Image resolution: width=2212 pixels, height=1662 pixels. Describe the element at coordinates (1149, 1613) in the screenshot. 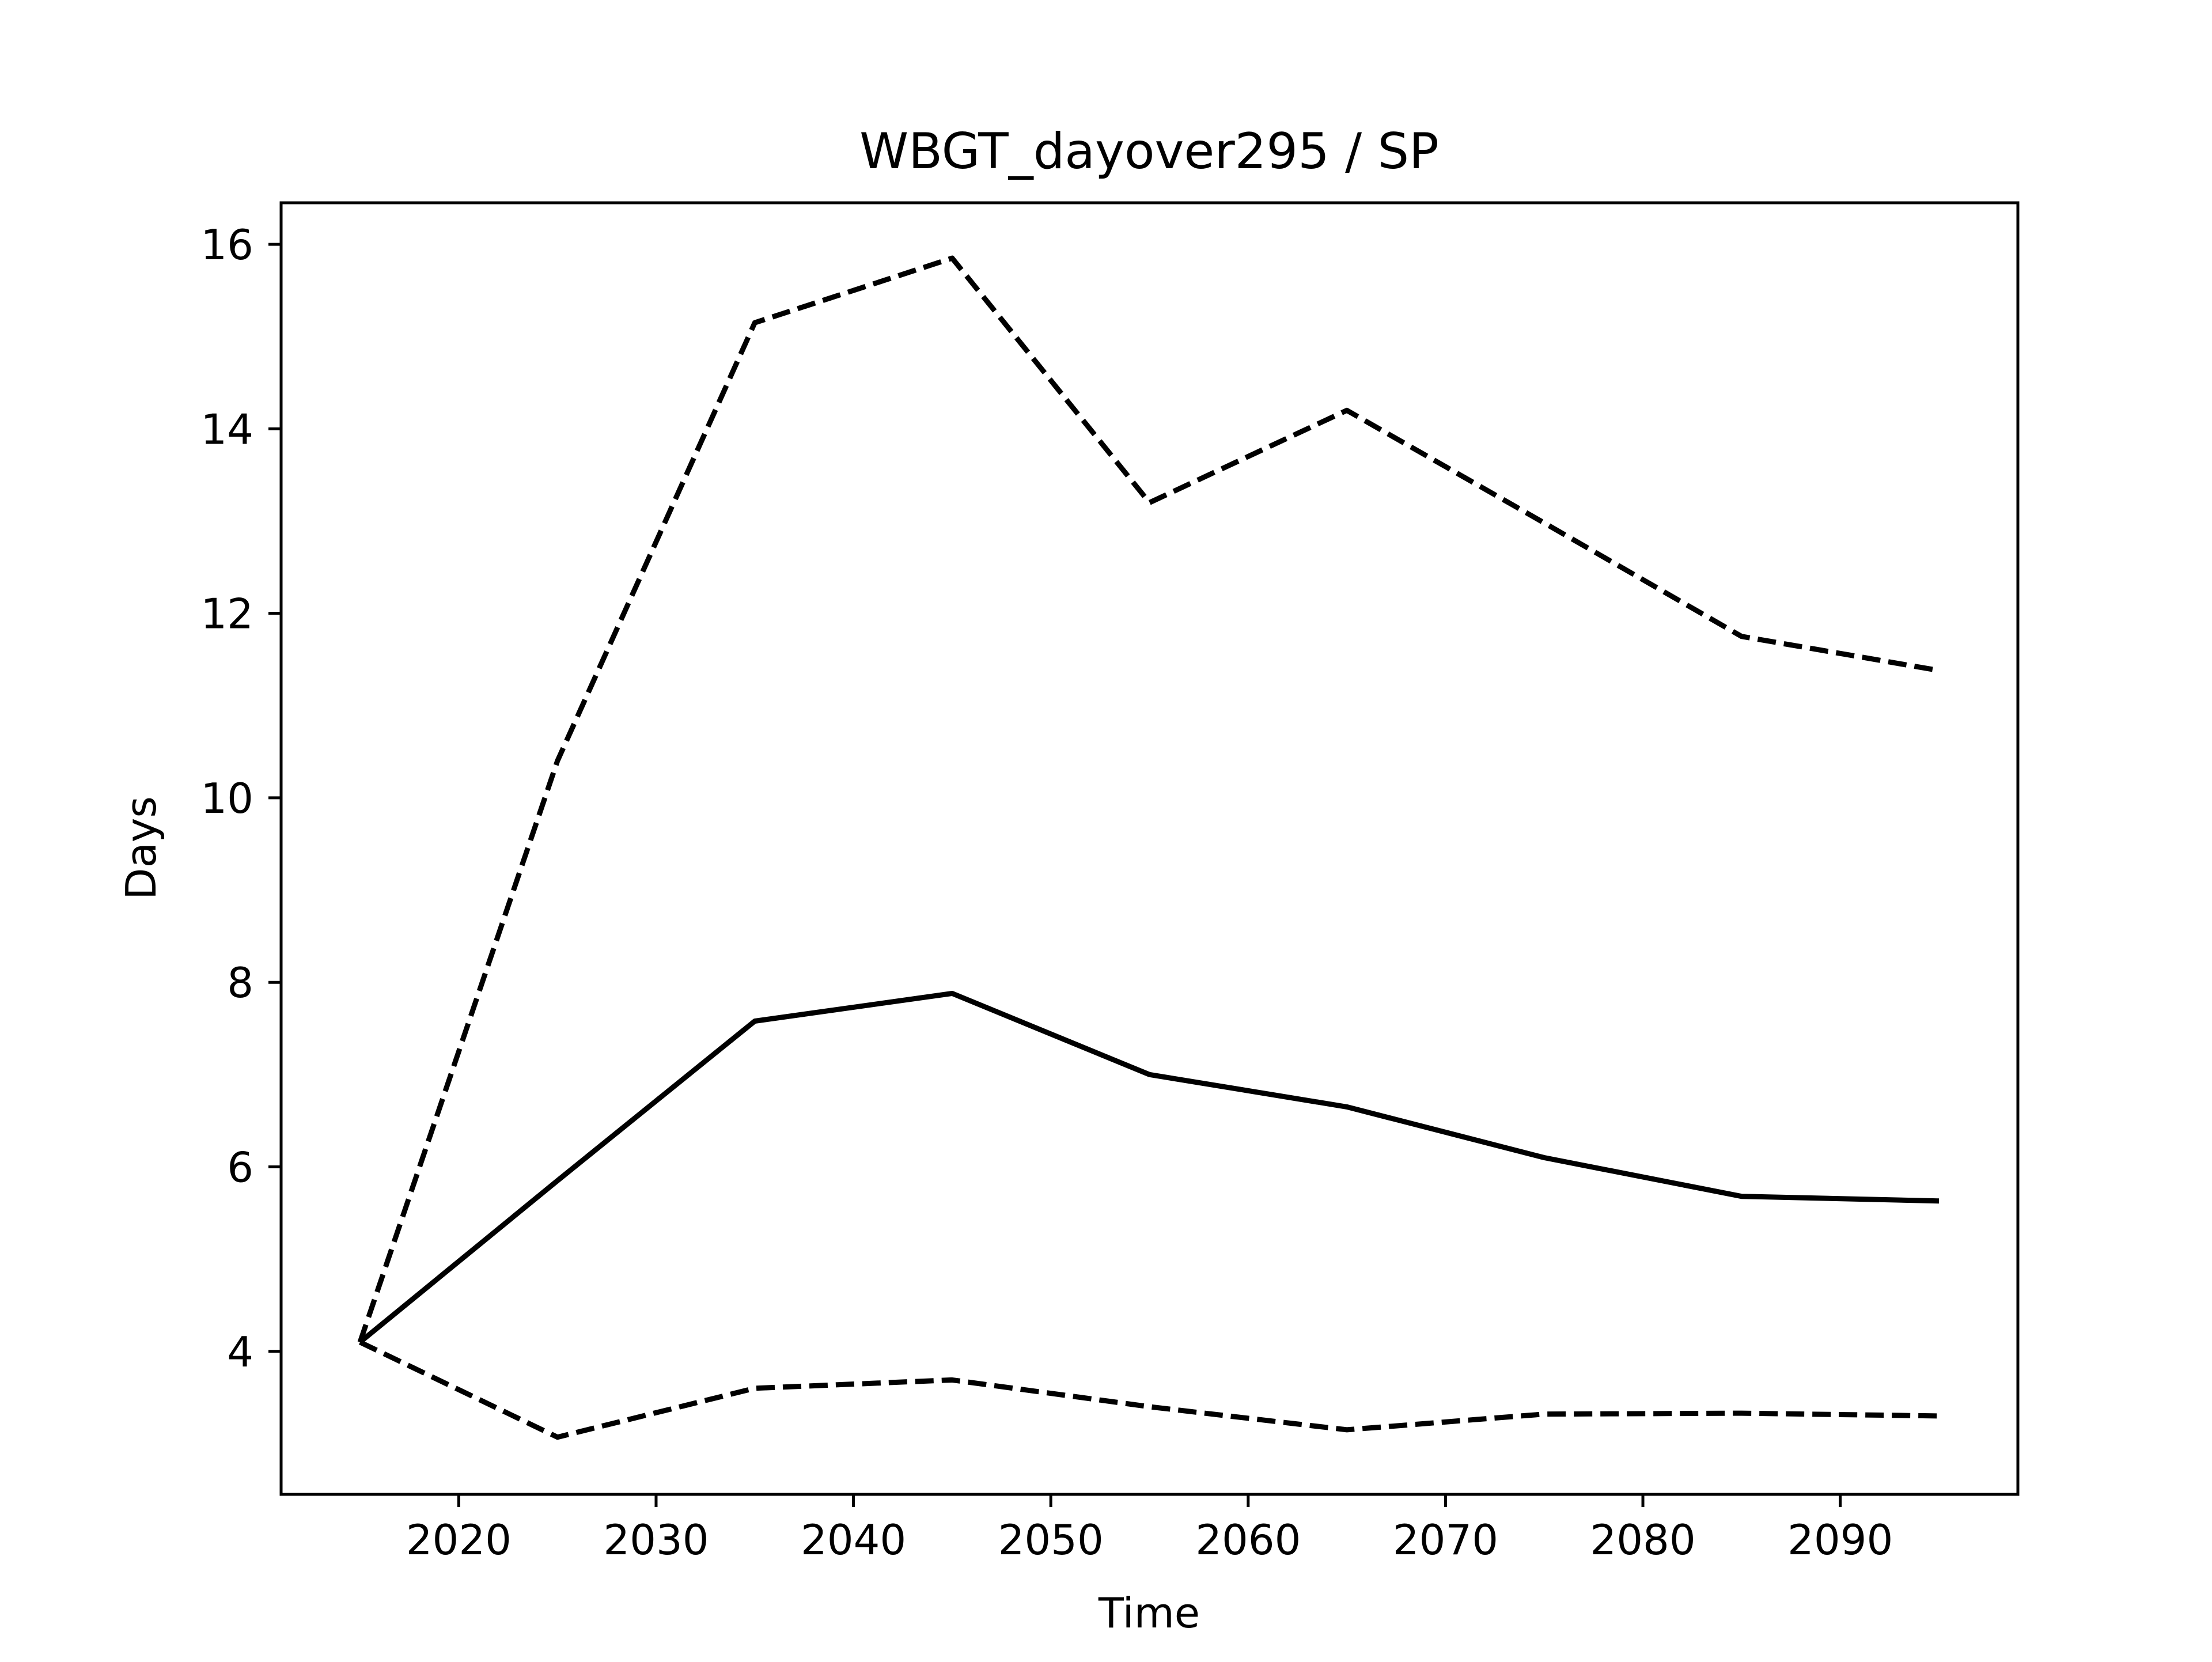

I see `x-axis-label: Time` at that location.